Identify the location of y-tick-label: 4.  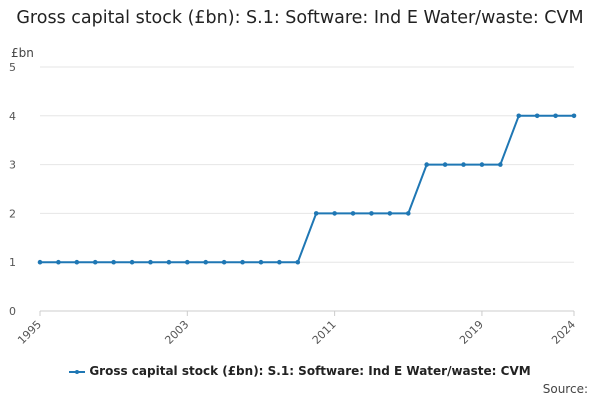
(12, 116).